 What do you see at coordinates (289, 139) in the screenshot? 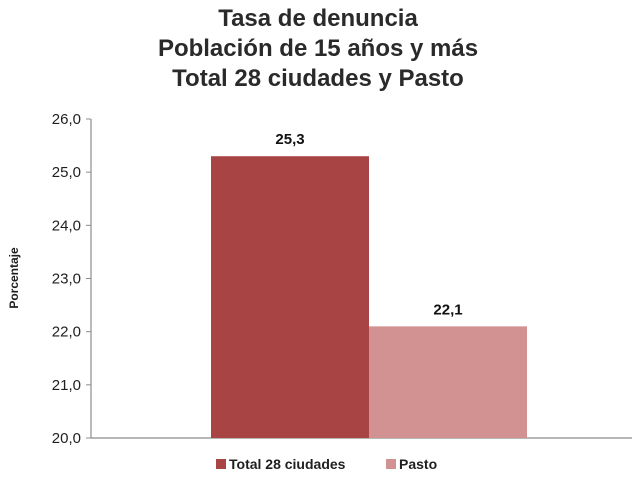
I see `bar-value-label: 25,3` at bounding box center [289, 139].